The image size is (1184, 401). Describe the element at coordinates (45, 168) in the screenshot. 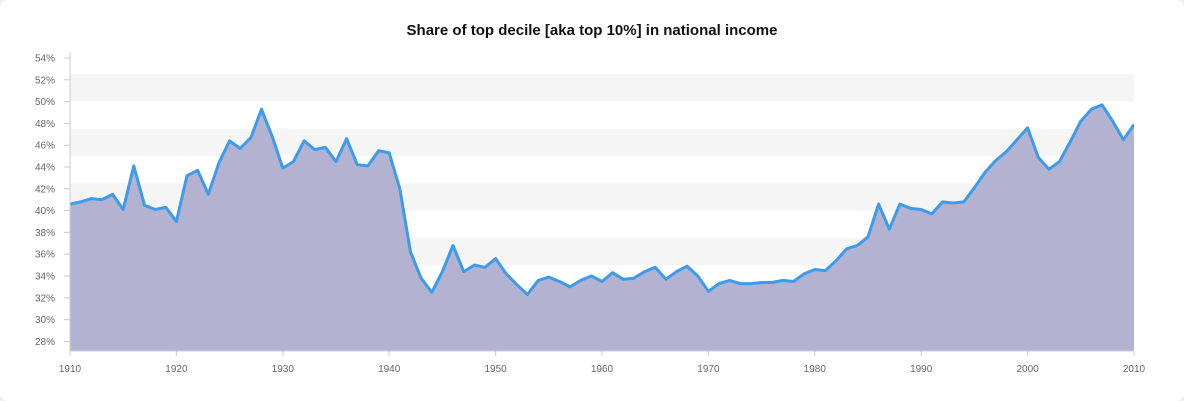

I see `y-tick-label: 44%` at that location.